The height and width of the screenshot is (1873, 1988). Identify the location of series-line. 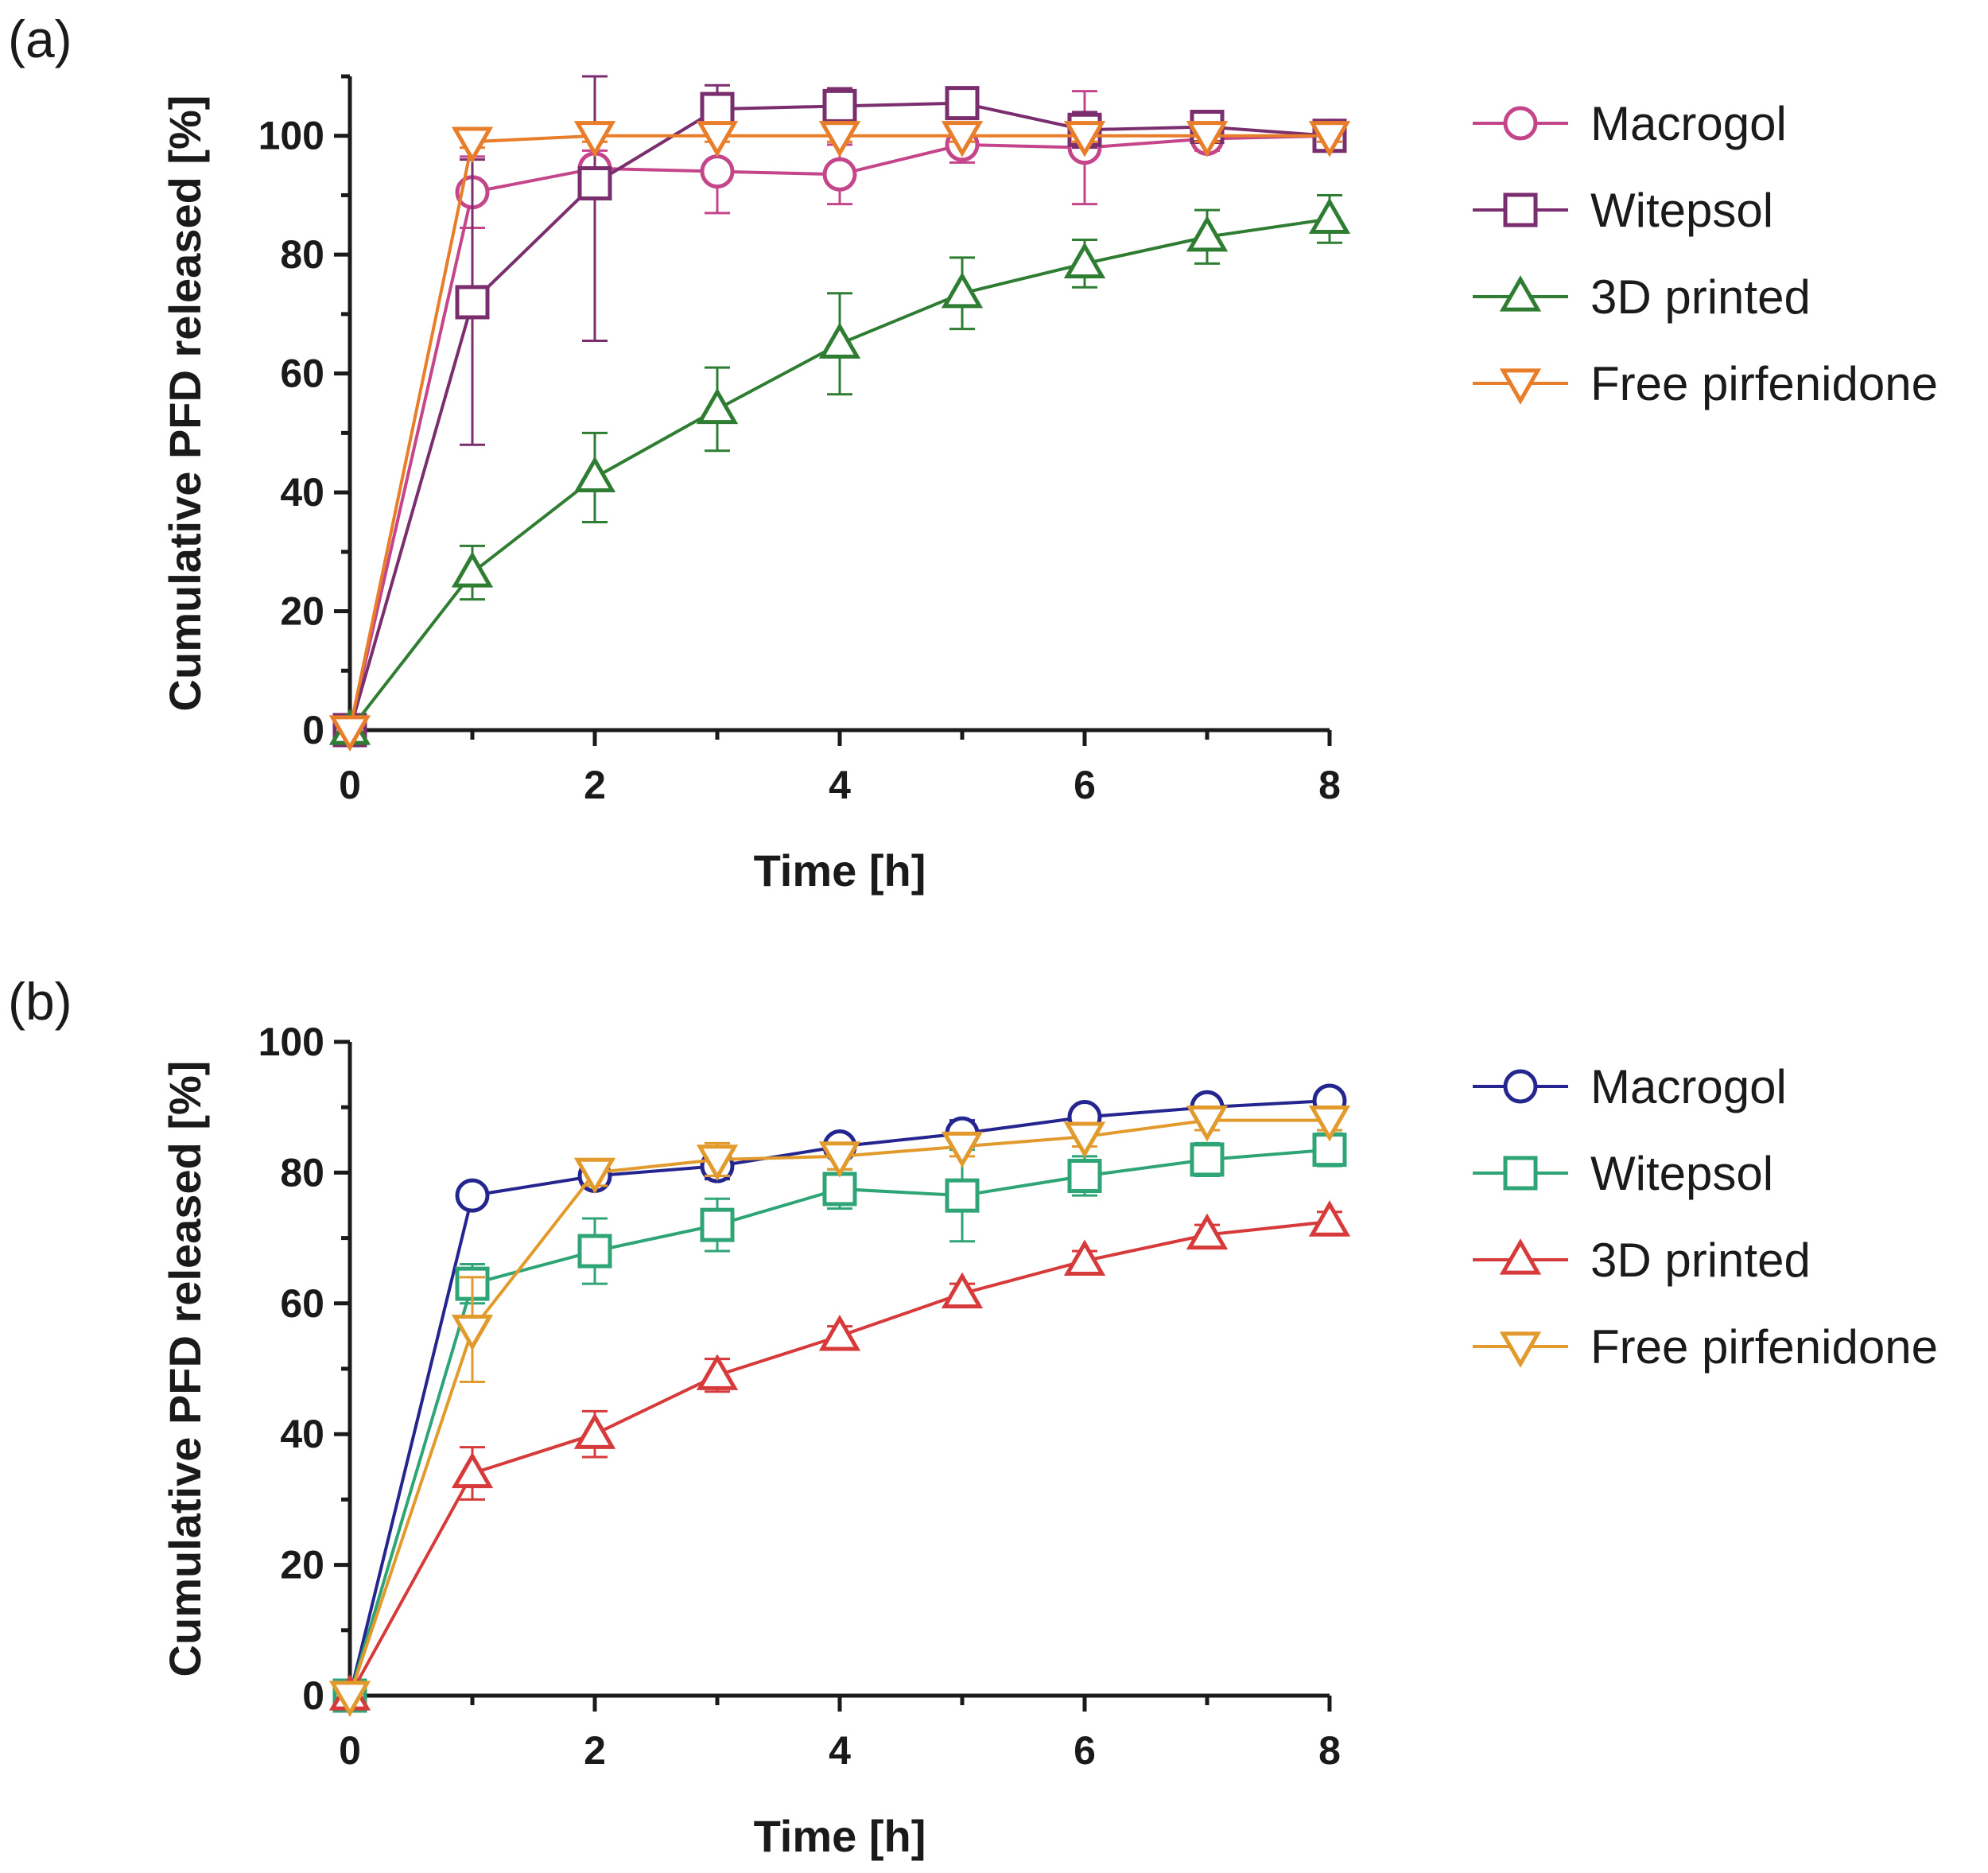
(839, 1458).